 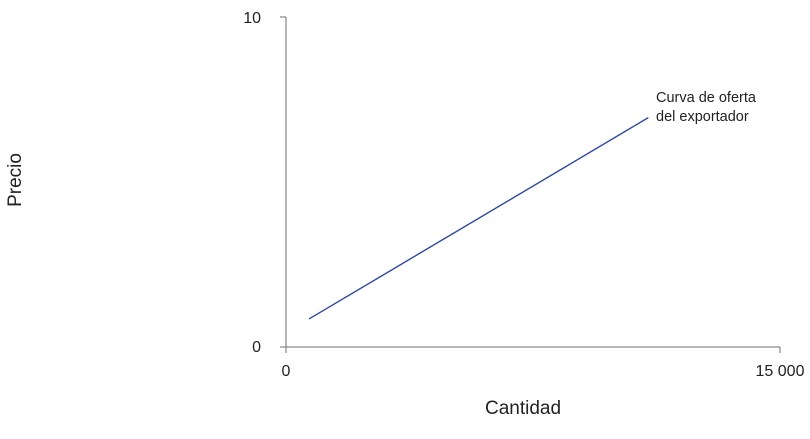 I want to click on supply-curve-label-line-1: Curva de oferta, so click(x=706, y=98).